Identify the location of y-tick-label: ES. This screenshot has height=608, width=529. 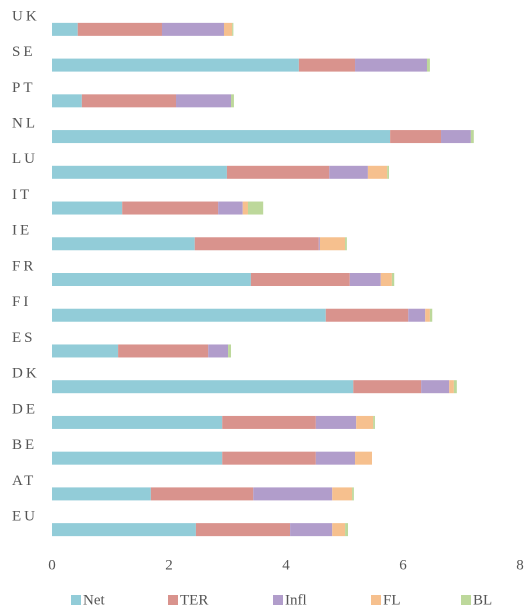
(24, 338).